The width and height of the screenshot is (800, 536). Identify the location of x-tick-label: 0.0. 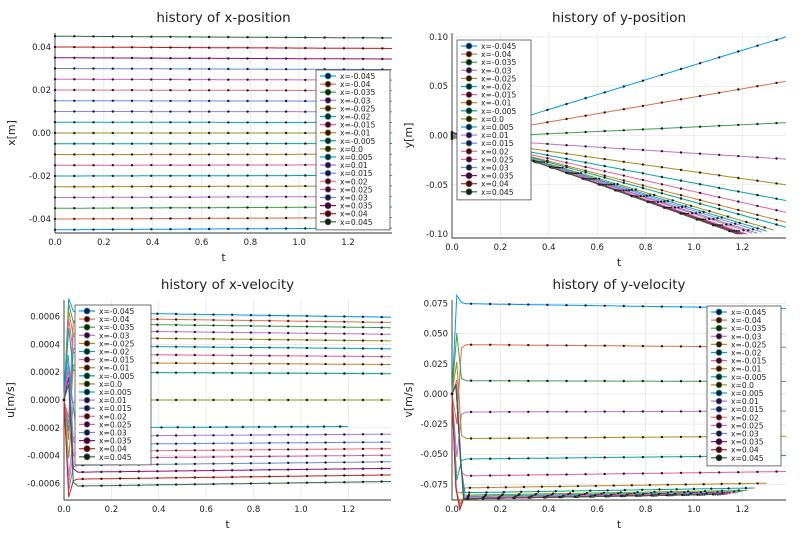
(452, 248).